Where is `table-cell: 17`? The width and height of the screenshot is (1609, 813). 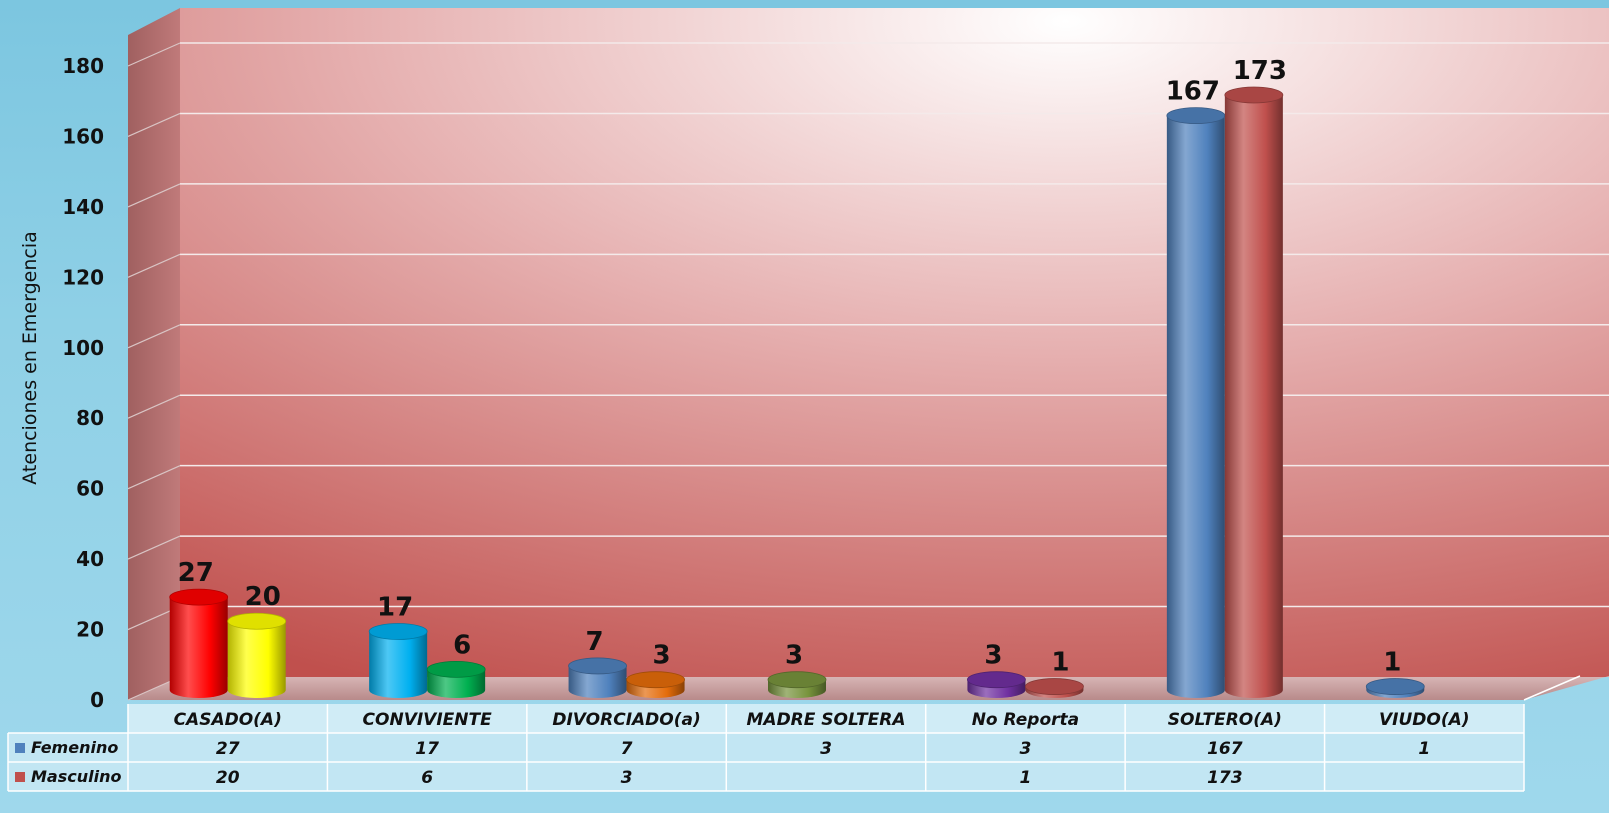 table-cell: 17 is located at coordinates (427, 749).